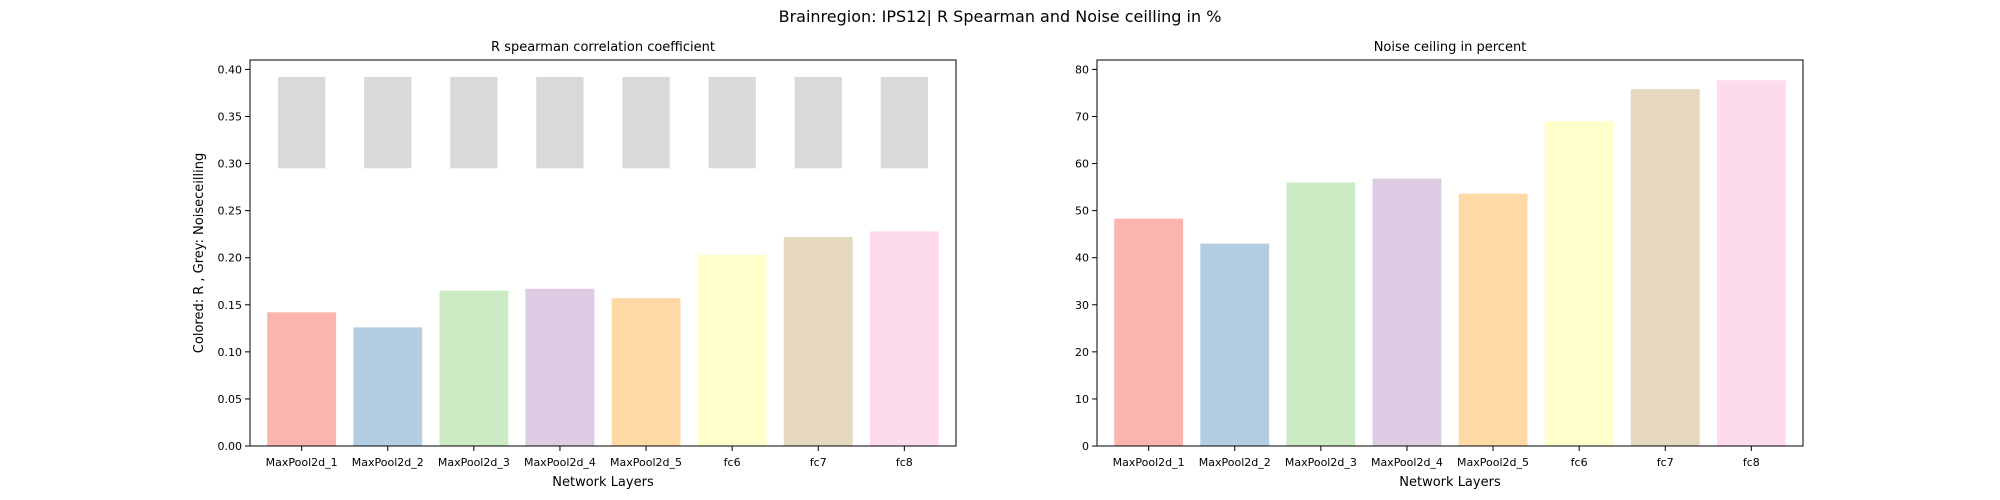 The image size is (2000, 500). Describe the element at coordinates (1450, 47) in the screenshot. I see `chart-right-title: Noise ceiling in percent` at that location.